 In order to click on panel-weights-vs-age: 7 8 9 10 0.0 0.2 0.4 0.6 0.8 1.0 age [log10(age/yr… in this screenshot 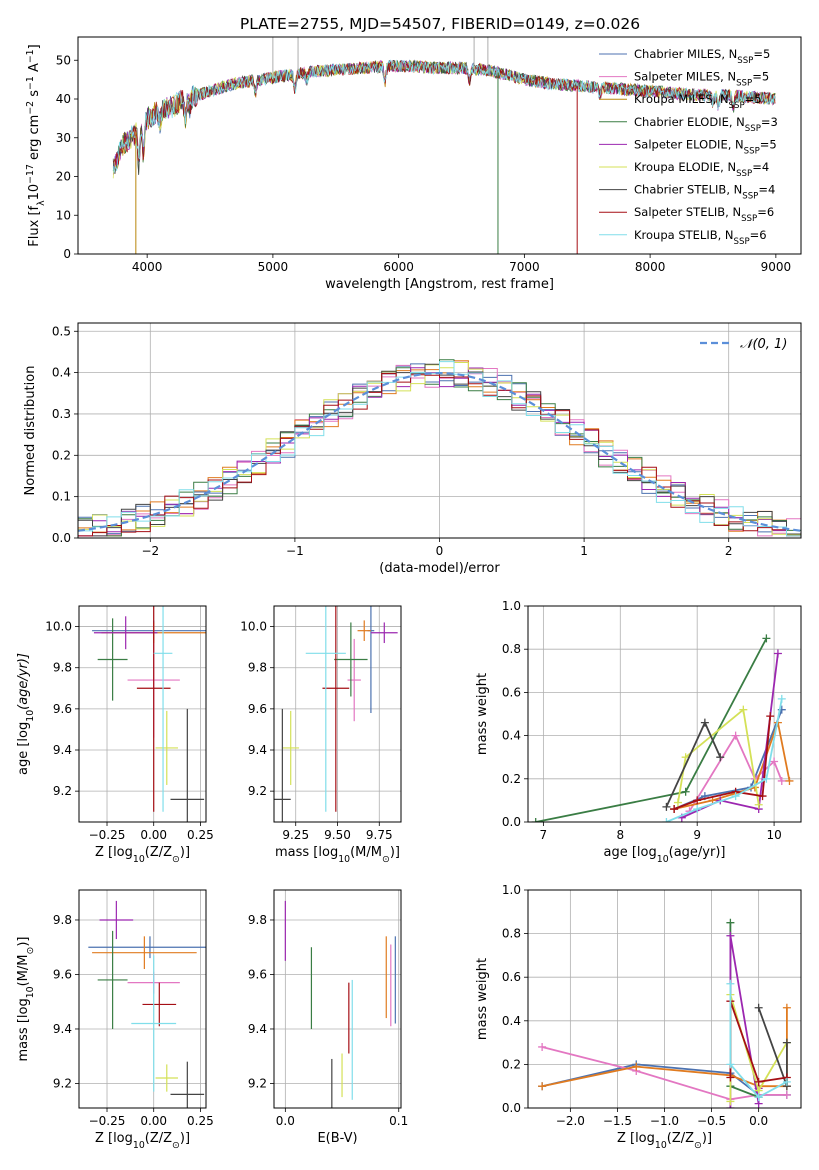, I will do `click(638, 732)`.